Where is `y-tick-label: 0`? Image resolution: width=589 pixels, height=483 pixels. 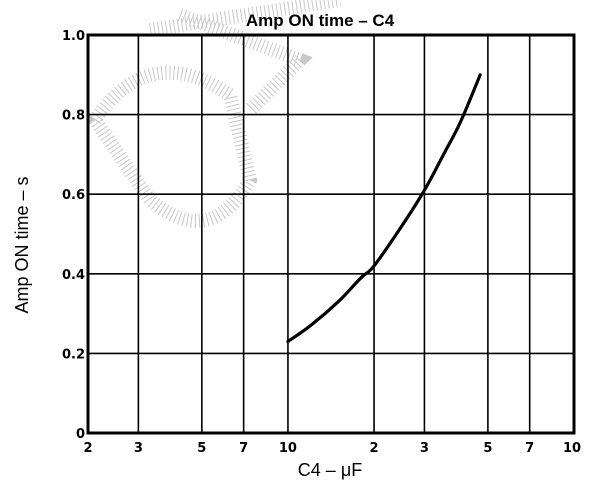
y-tick-label: 0 is located at coordinates (80, 434).